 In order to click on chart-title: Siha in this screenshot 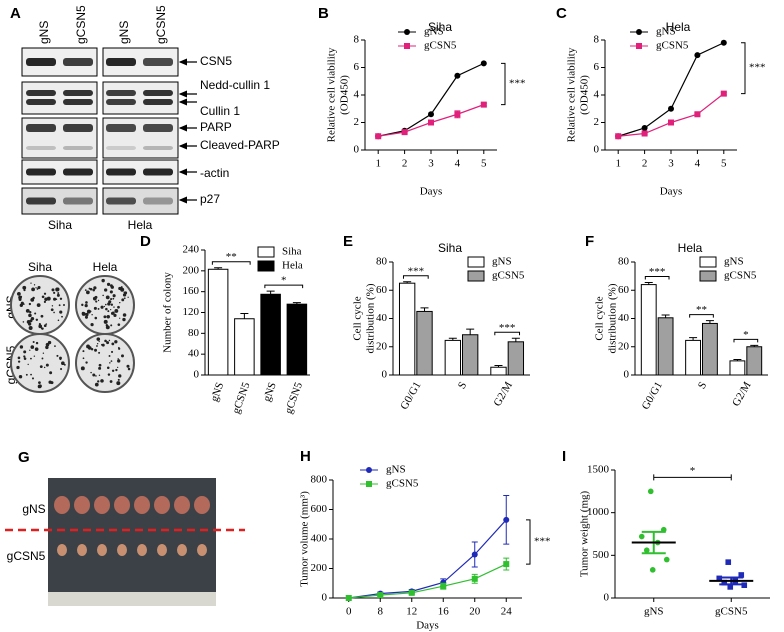, I will do `click(440, 27)`.